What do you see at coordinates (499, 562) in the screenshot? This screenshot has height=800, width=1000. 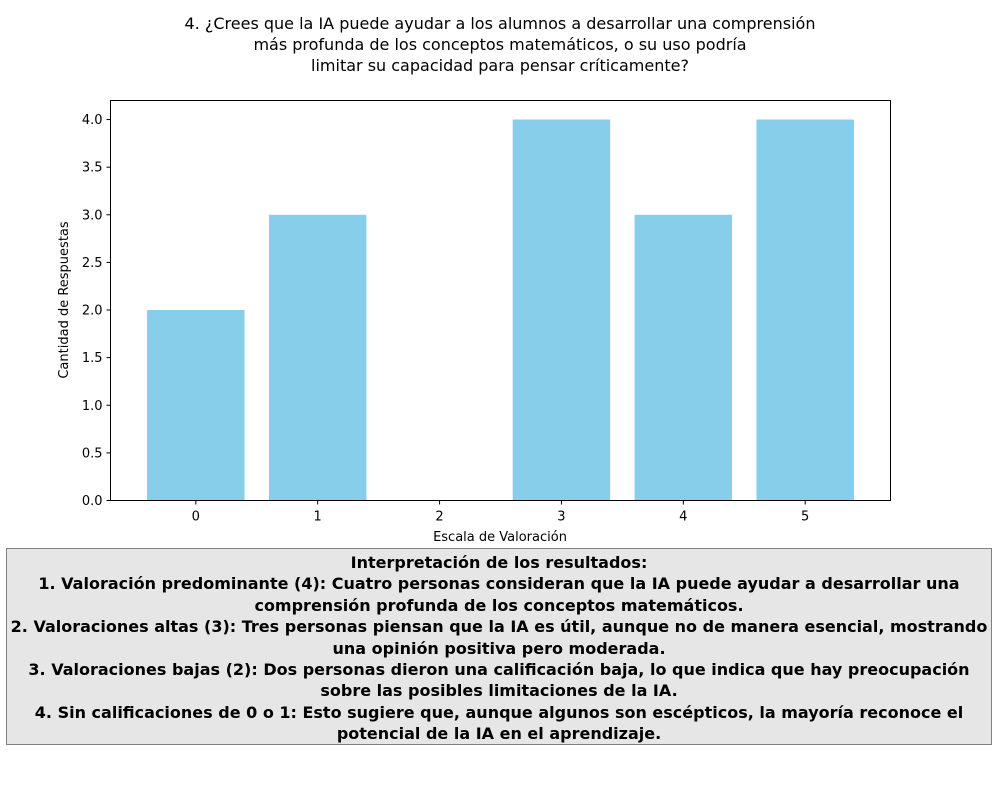 I see `interpretation-heading: Interpretación de los resultados:` at bounding box center [499, 562].